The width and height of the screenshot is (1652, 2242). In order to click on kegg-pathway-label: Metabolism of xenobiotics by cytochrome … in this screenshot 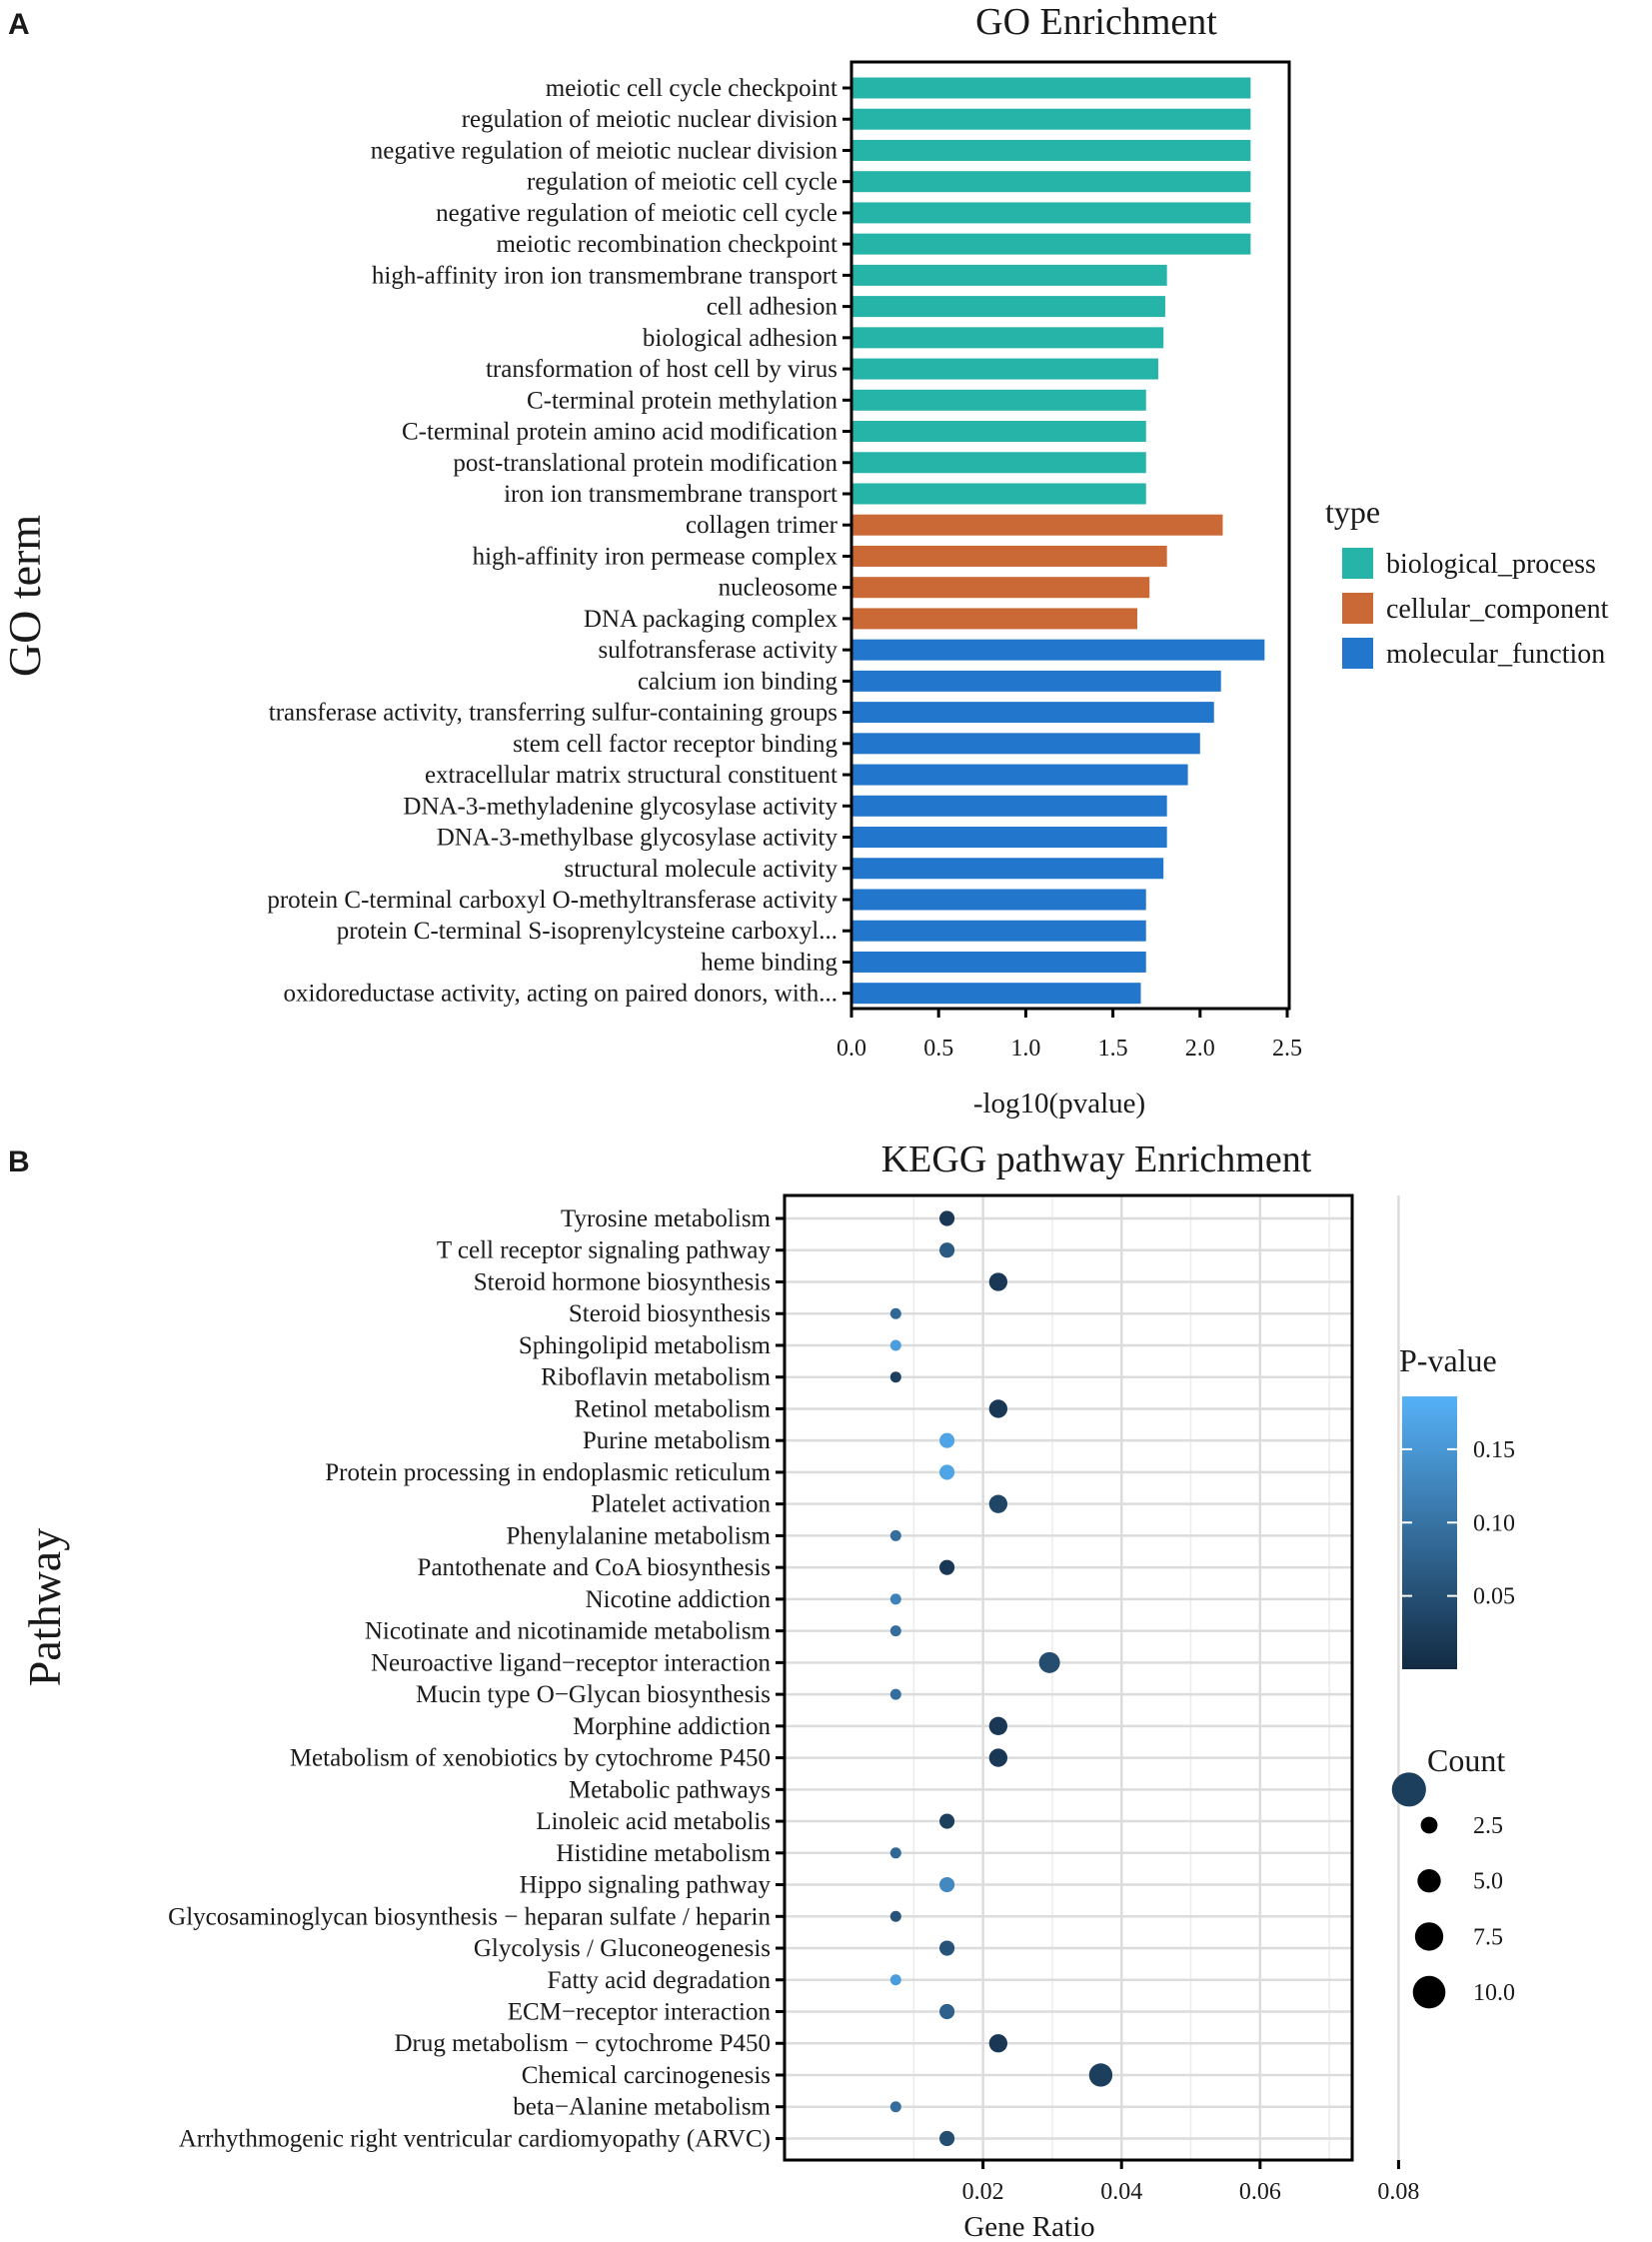, I will do `click(530, 1758)`.